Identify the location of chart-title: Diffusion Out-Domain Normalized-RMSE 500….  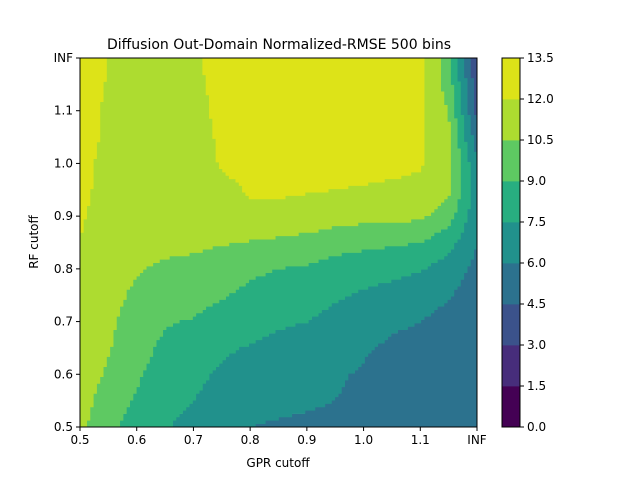
(279, 45).